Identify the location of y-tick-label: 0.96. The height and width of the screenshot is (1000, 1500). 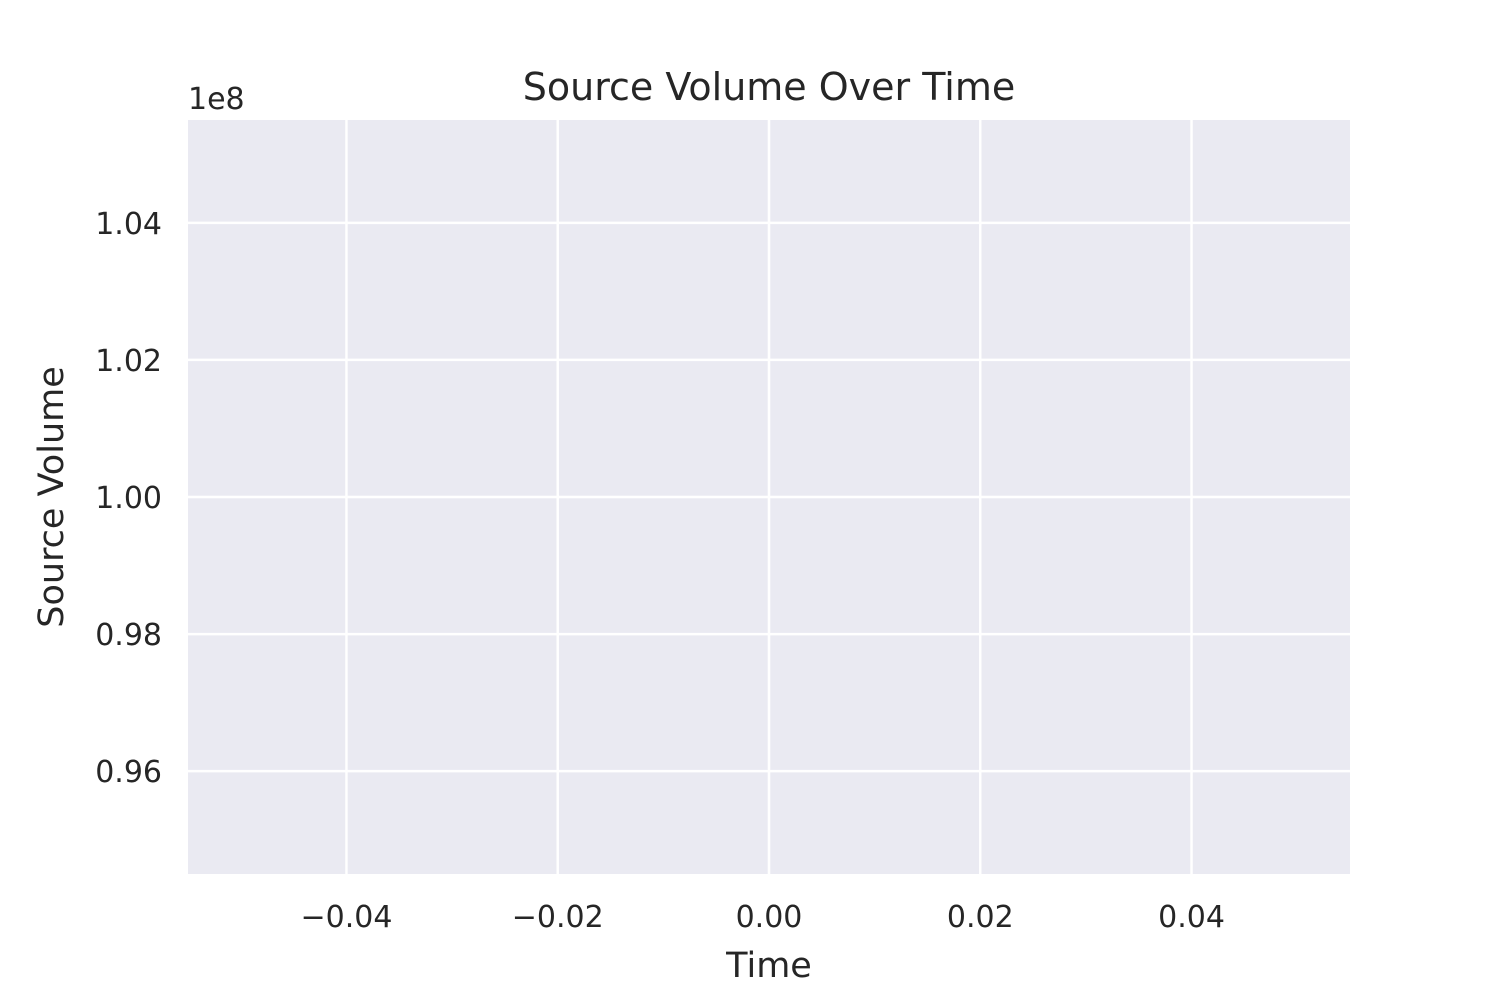
(128, 772).